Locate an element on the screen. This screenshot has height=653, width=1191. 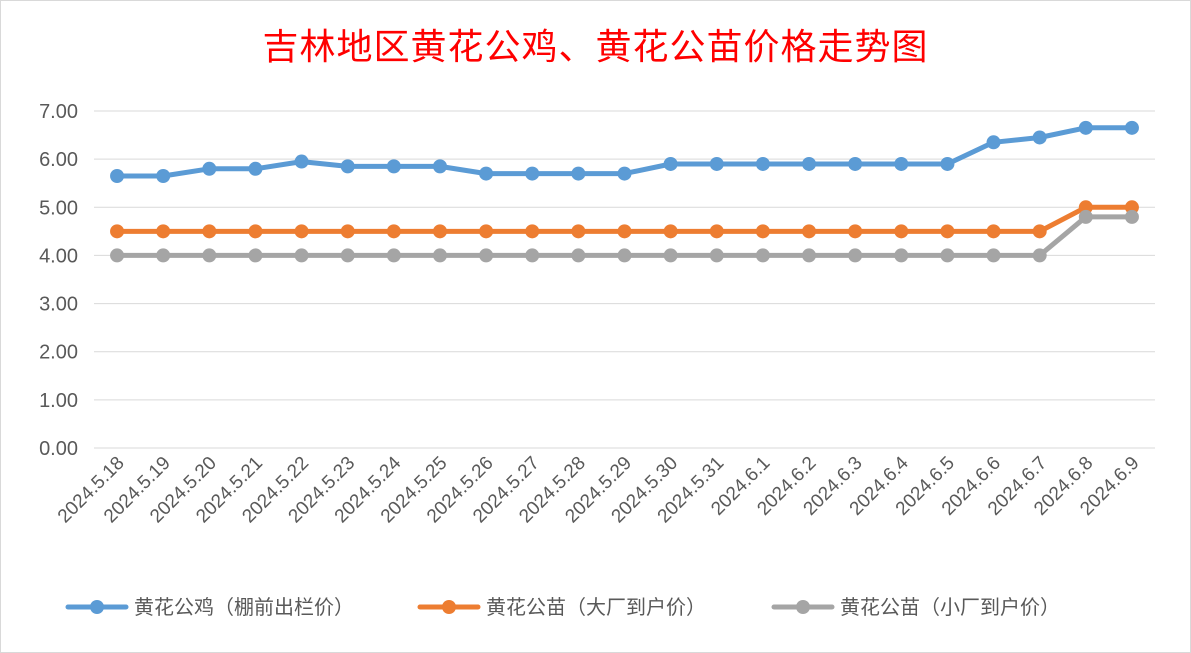
legend-label: 黄花公苗（大厂到户价） is located at coordinates (596, 607).